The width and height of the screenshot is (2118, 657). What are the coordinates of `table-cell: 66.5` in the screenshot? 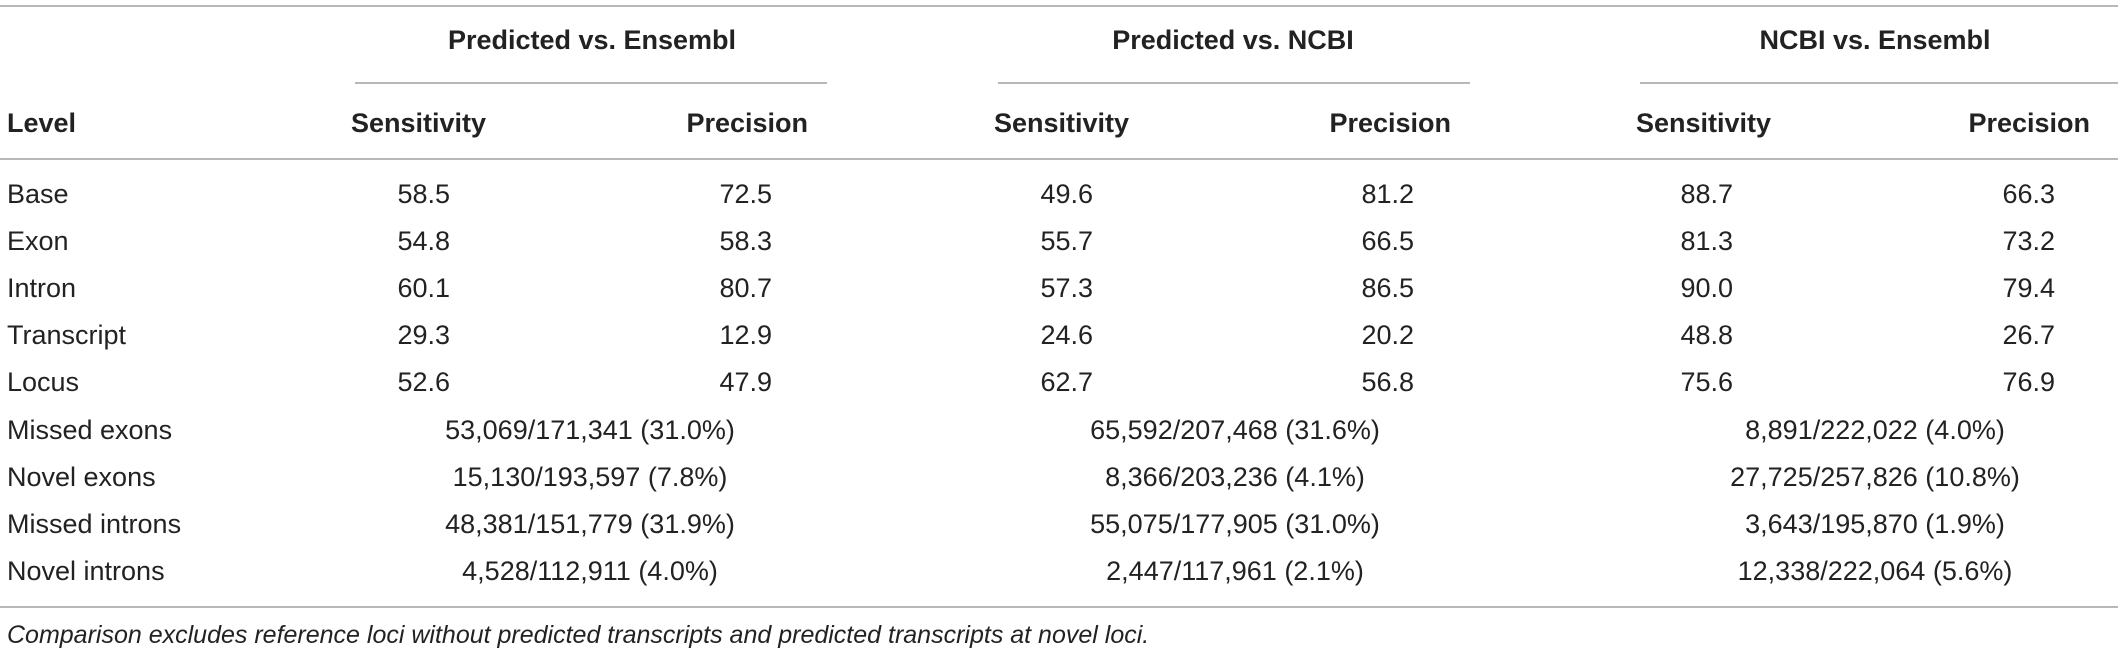 It's located at (1387, 241).